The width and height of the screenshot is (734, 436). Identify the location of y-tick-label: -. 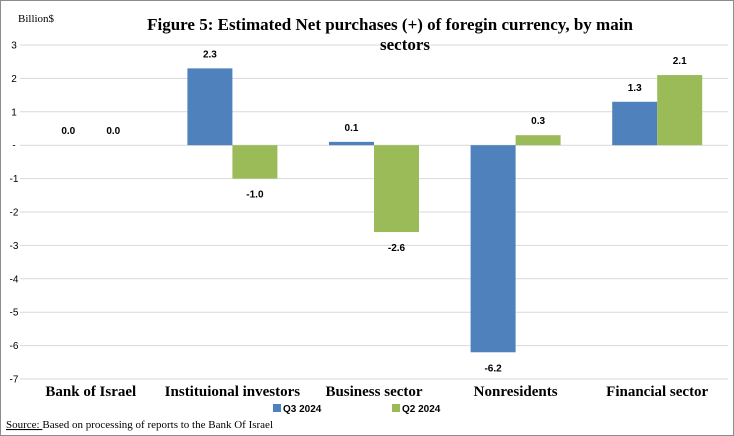
(13, 146).